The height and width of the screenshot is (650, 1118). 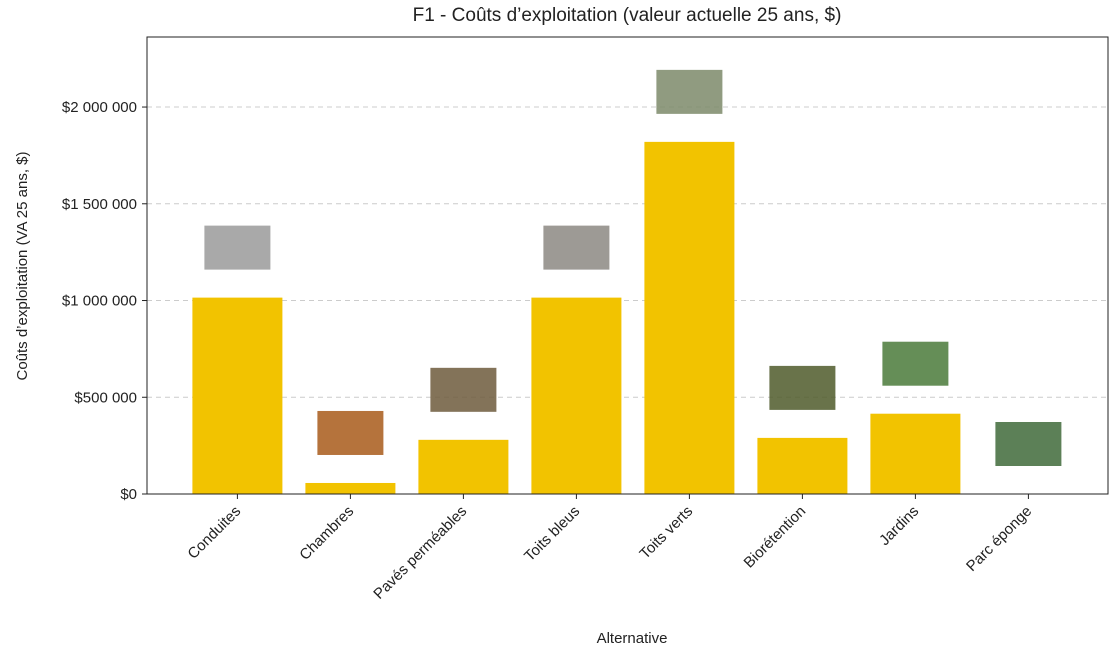 I want to click on y-tick-label: $0, so click(x=128, y=494).